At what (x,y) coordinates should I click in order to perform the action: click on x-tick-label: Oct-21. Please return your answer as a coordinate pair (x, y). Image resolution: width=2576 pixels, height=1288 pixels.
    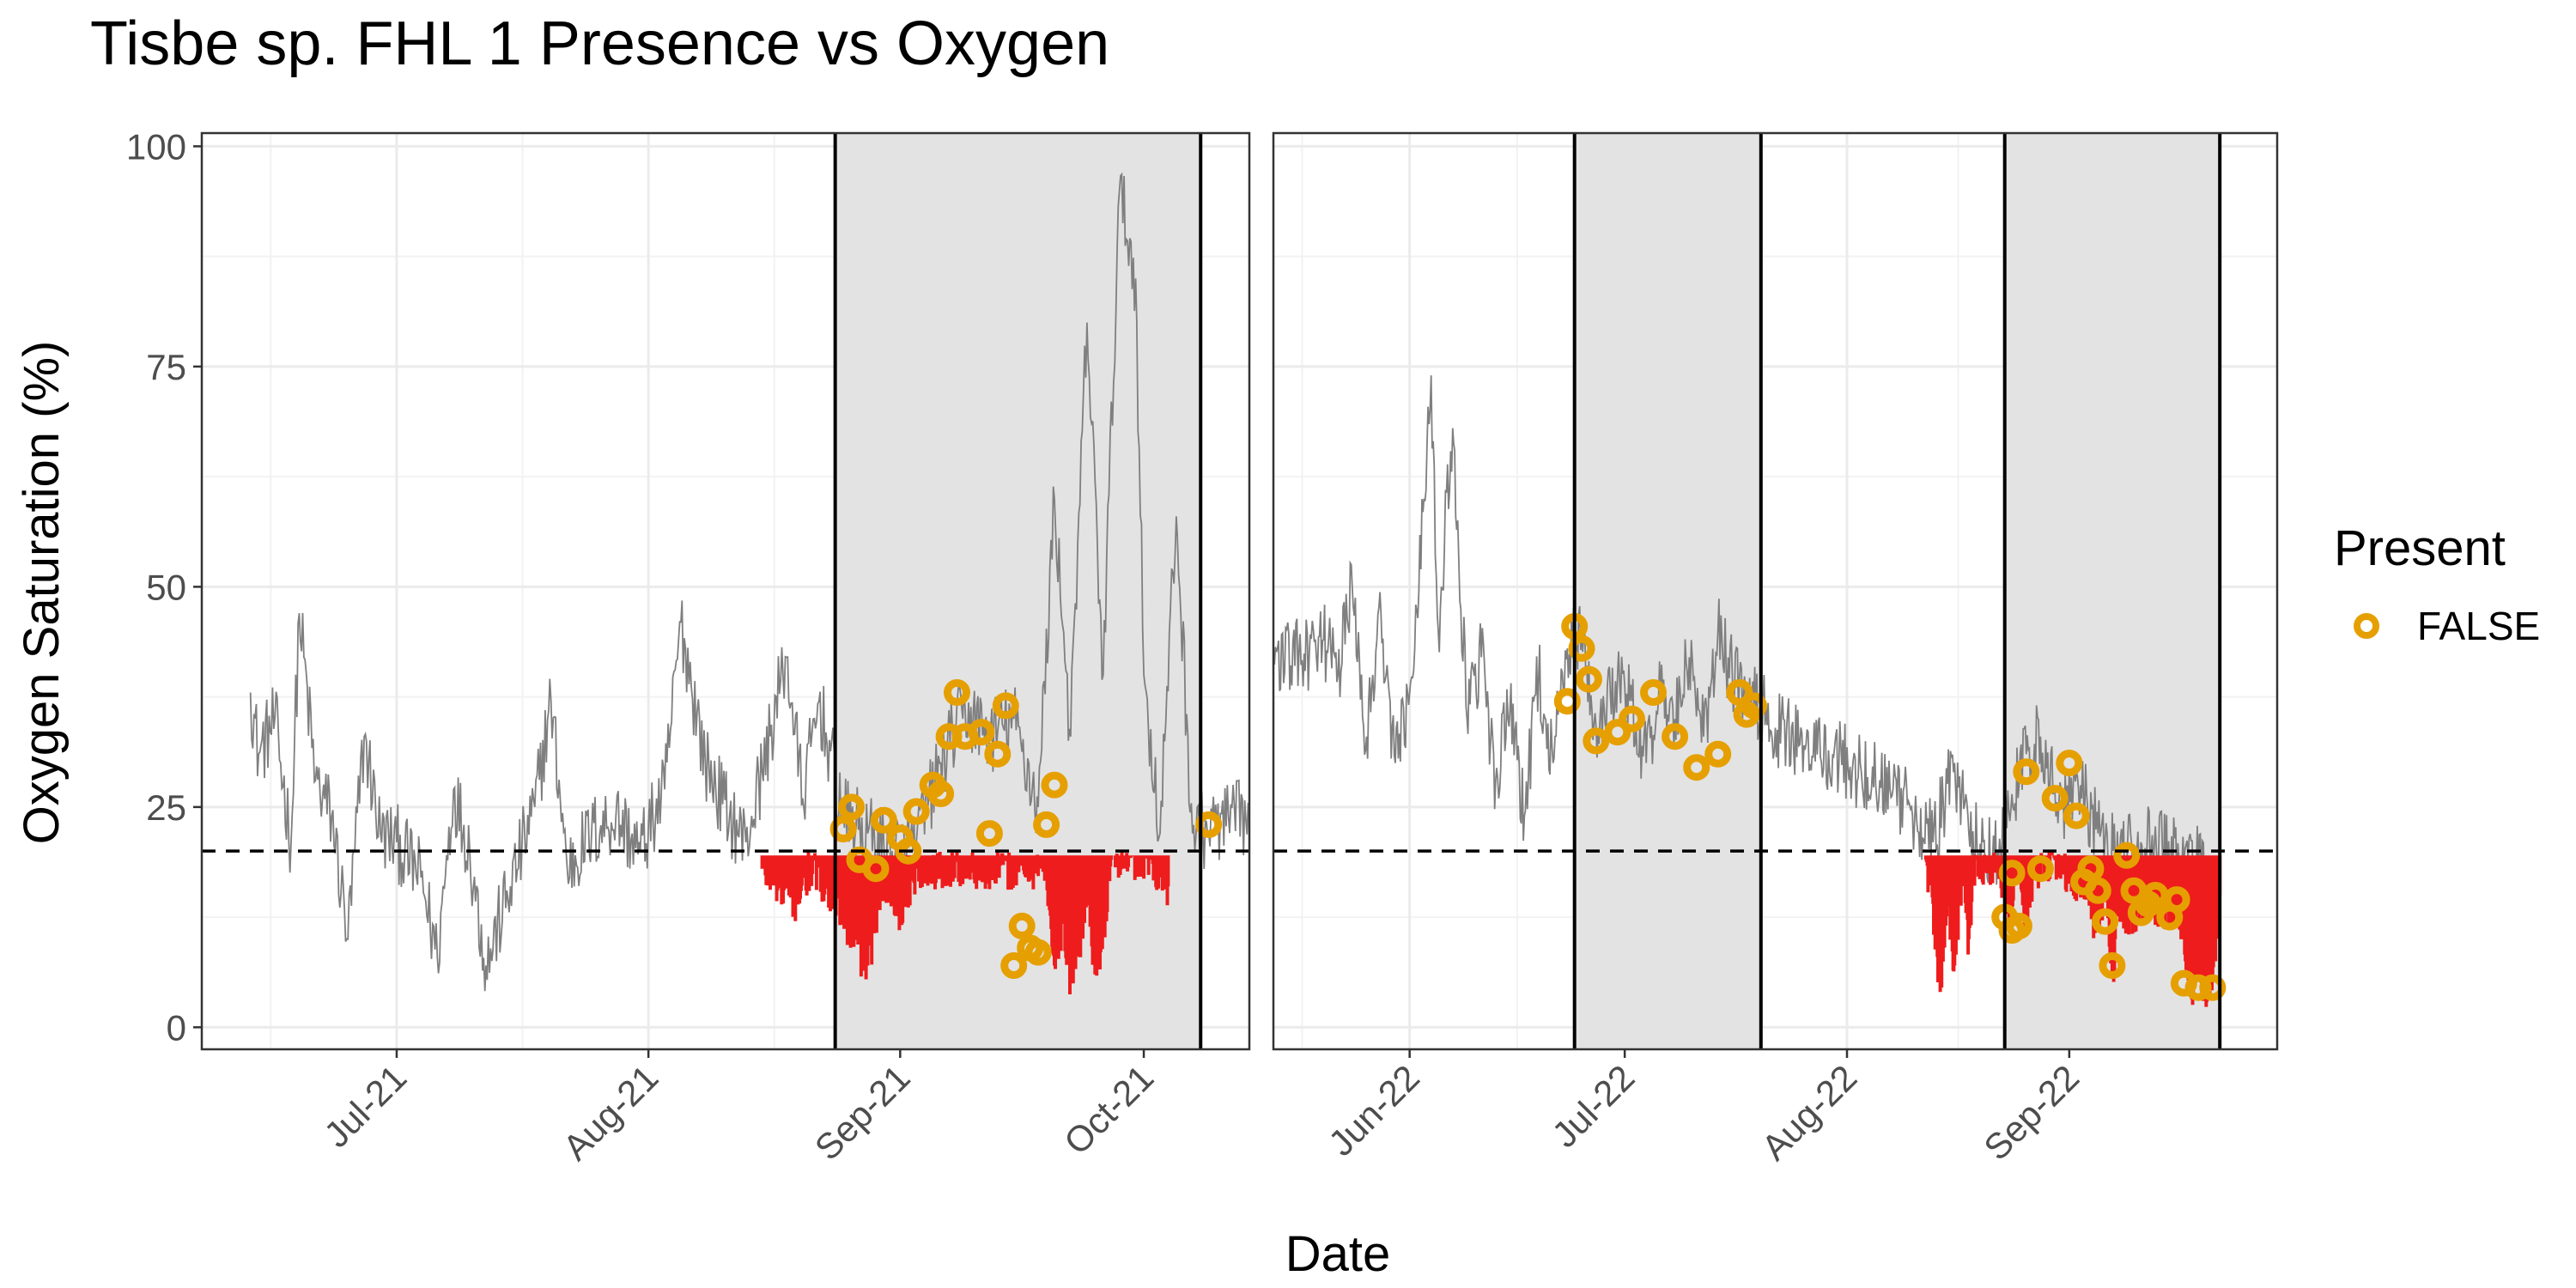
    Looking at the image, I should click on (1108, 1109).